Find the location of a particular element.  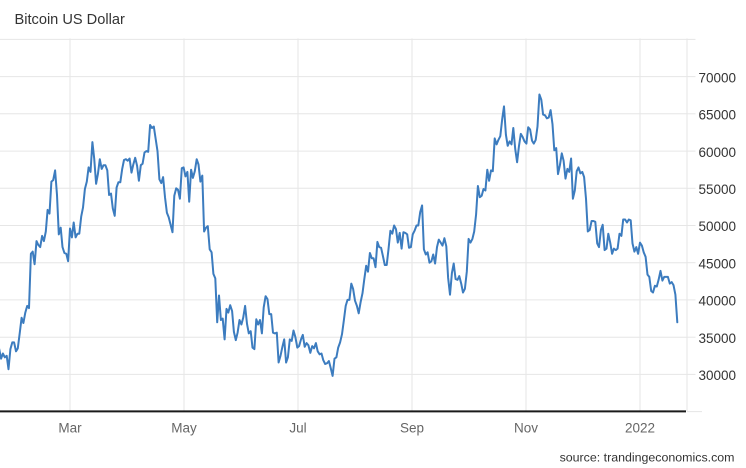

svg-text: 35000 is located at coordinates (718, 338).